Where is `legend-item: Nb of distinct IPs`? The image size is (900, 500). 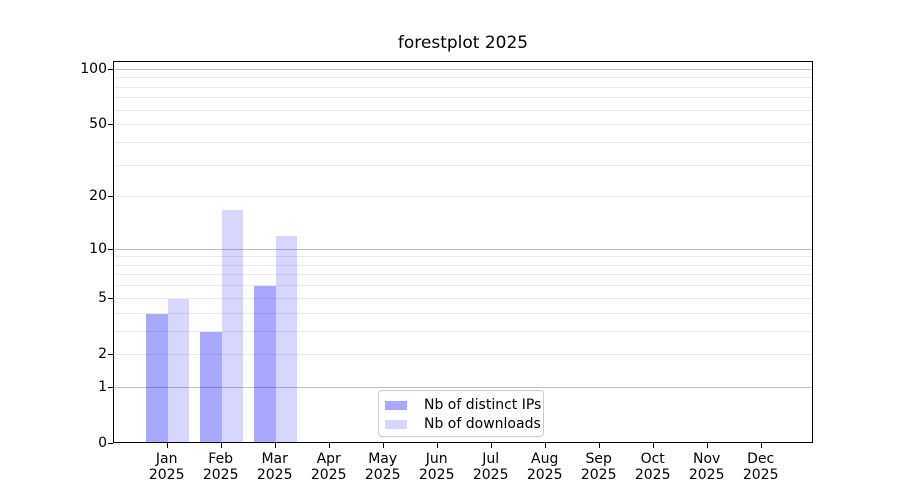
legend-item: Nb of distinct IPs is located at coordinates (463, 405).